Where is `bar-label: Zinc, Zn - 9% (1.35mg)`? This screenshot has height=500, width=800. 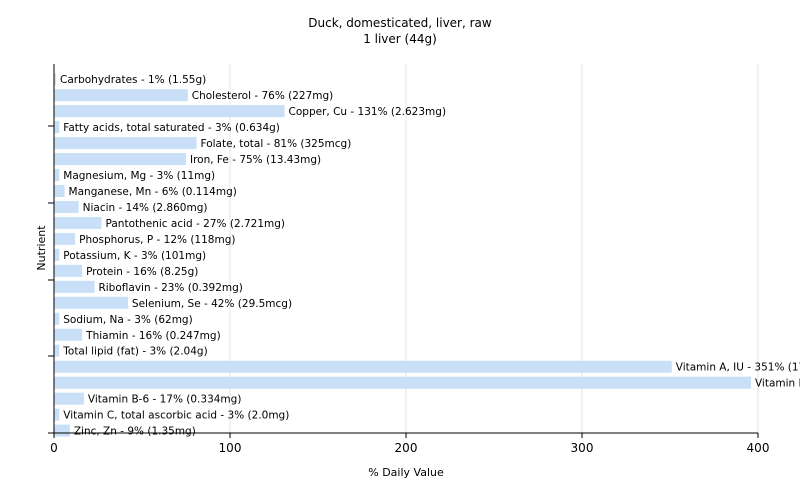
bar-label: Zinc, Zn - 9% (1.35mg) is located at coordinates (135, 432).